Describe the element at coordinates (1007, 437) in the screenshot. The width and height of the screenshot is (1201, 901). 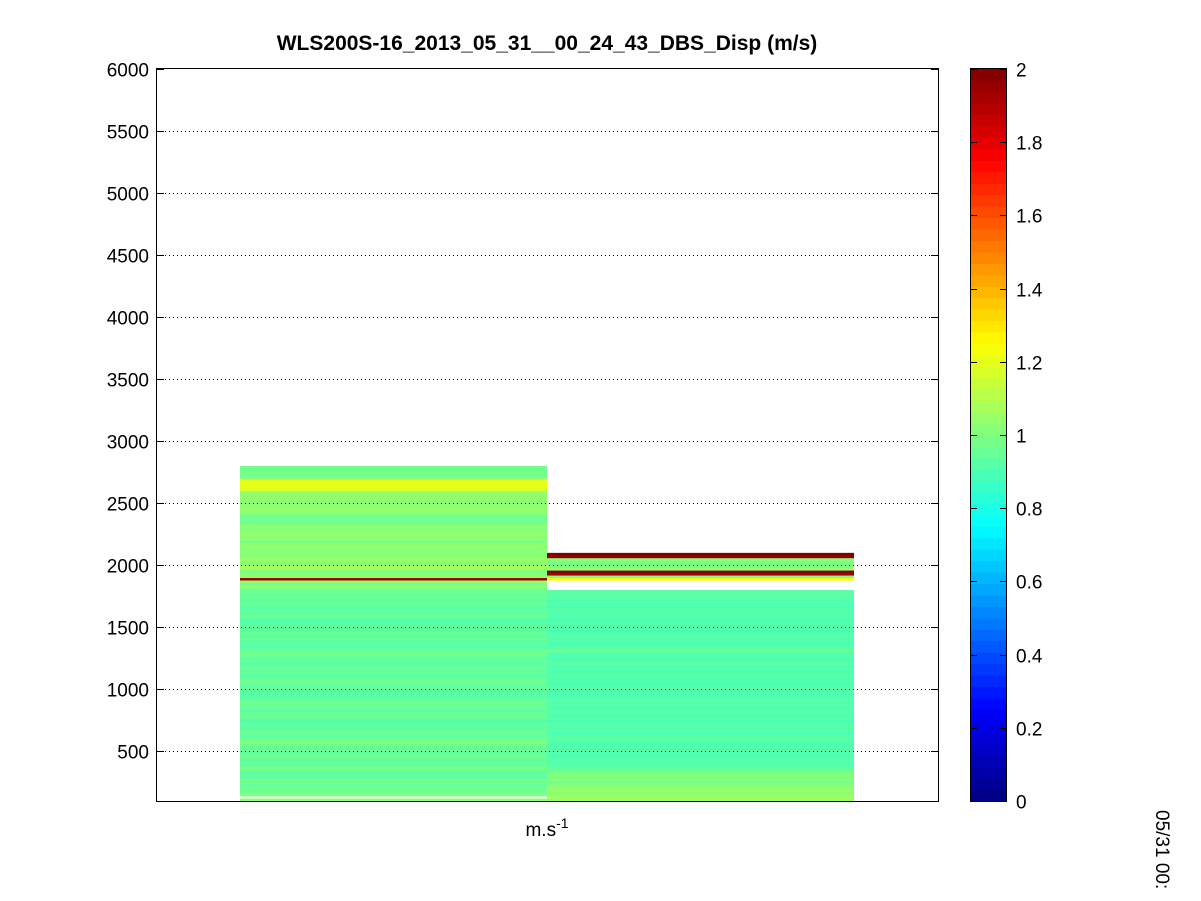
I see `colorbar-ticks: 0 0.2 0.4 0.6 0.8 1 1.2 1.4 1.6 1.8 2` at that location.